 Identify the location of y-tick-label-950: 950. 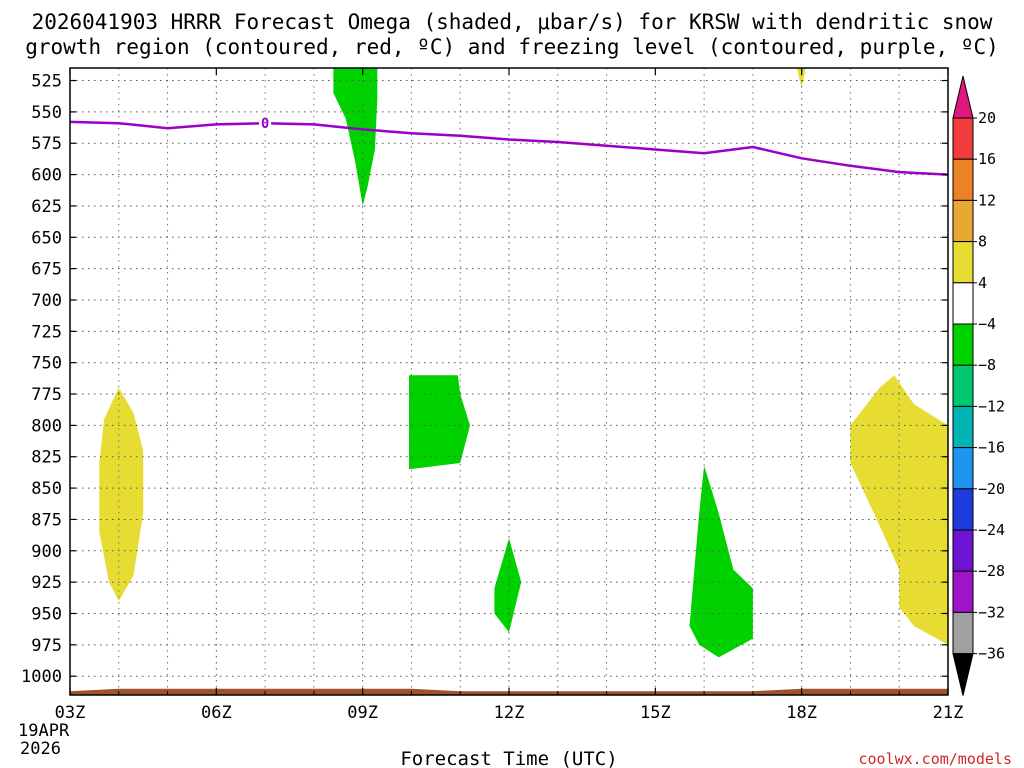
(46, 614).